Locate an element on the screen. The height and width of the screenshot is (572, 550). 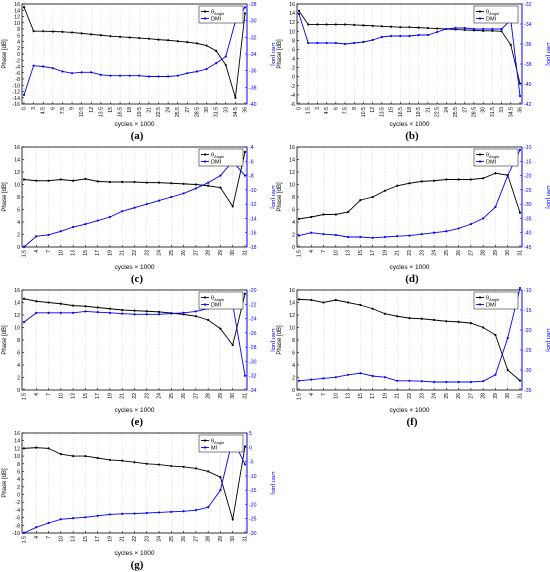
y-tick-label-right: -35 is located at coordinates (528, 219).